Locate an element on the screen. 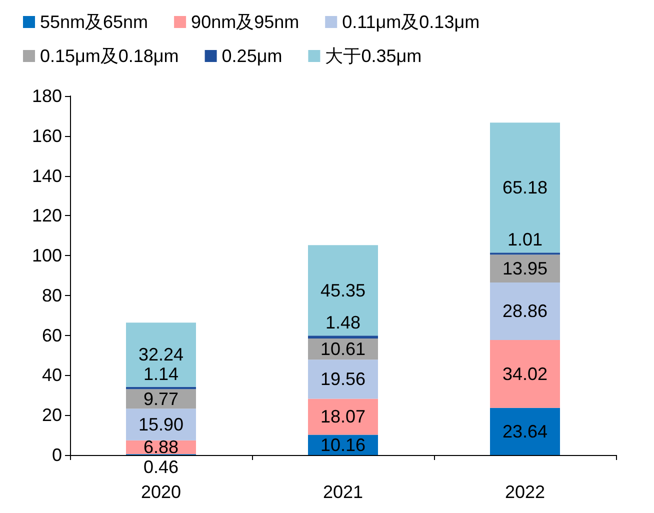 The width and height of the screenshot is (654, 513). data-label: 34.02 is located at coordinates (525, 374).